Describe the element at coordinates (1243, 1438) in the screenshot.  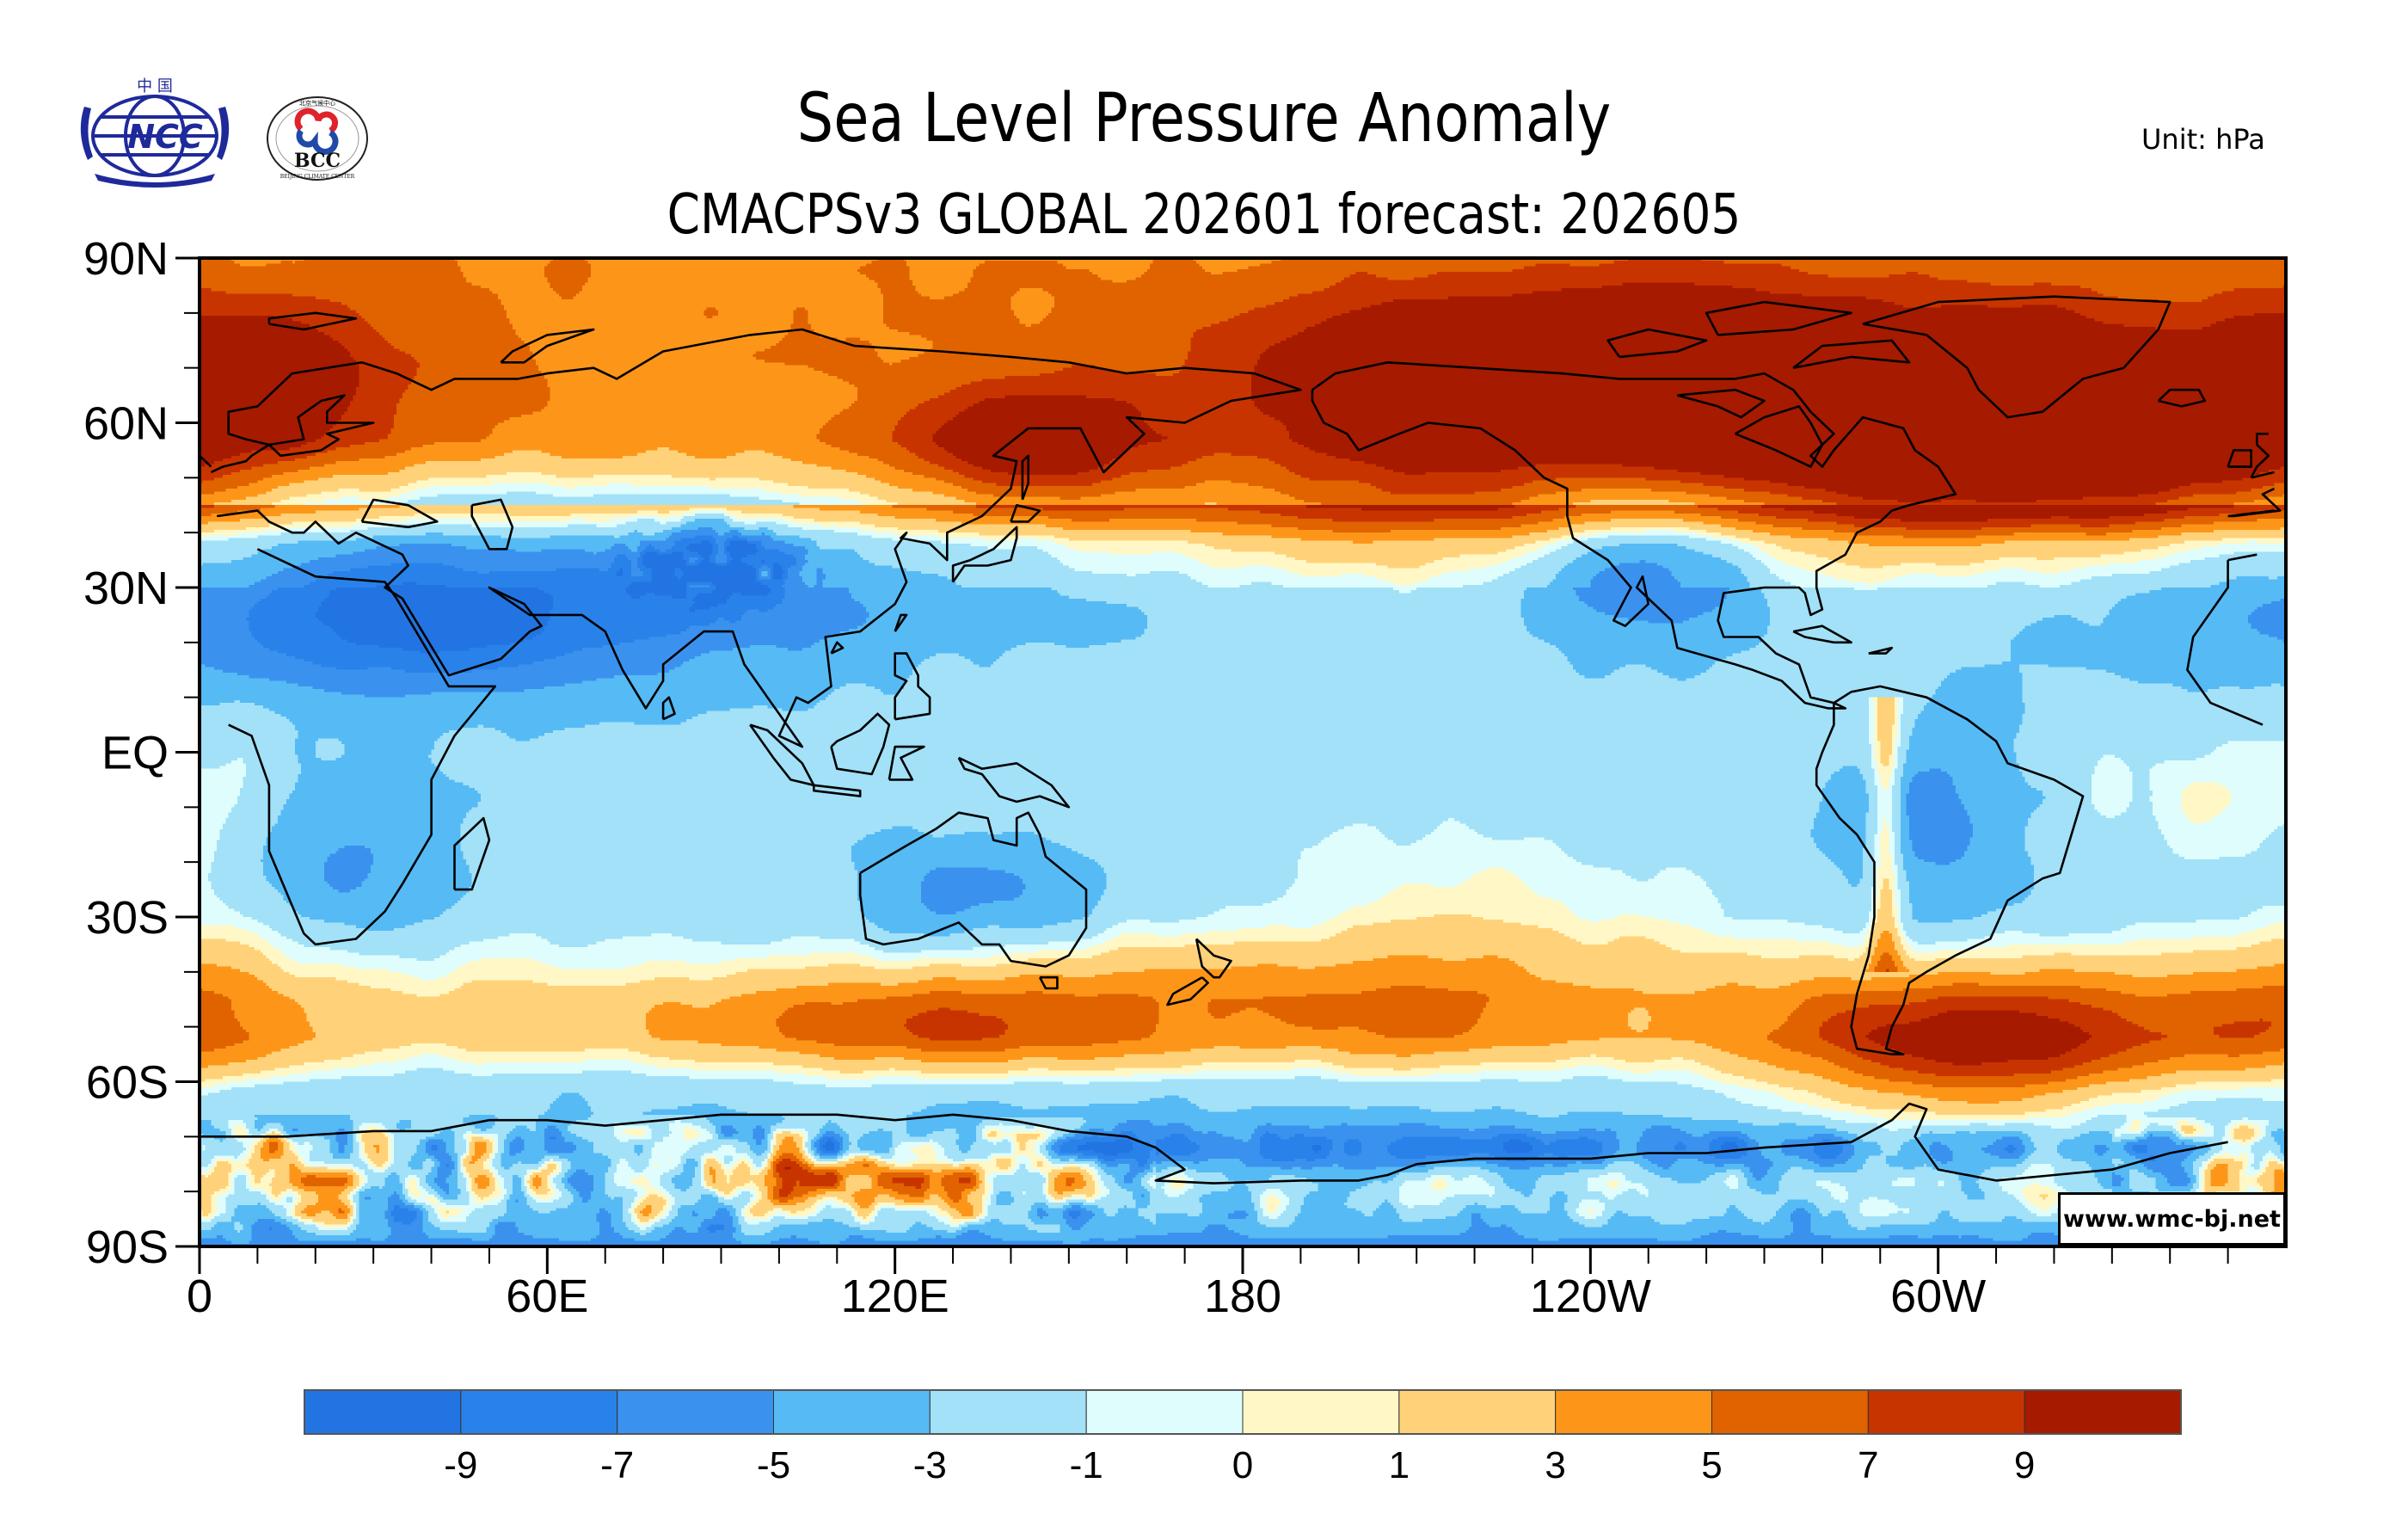
I see `colorbar: -9 -7 -5 -3 -1 0 1 3 5 7 9` at that location.